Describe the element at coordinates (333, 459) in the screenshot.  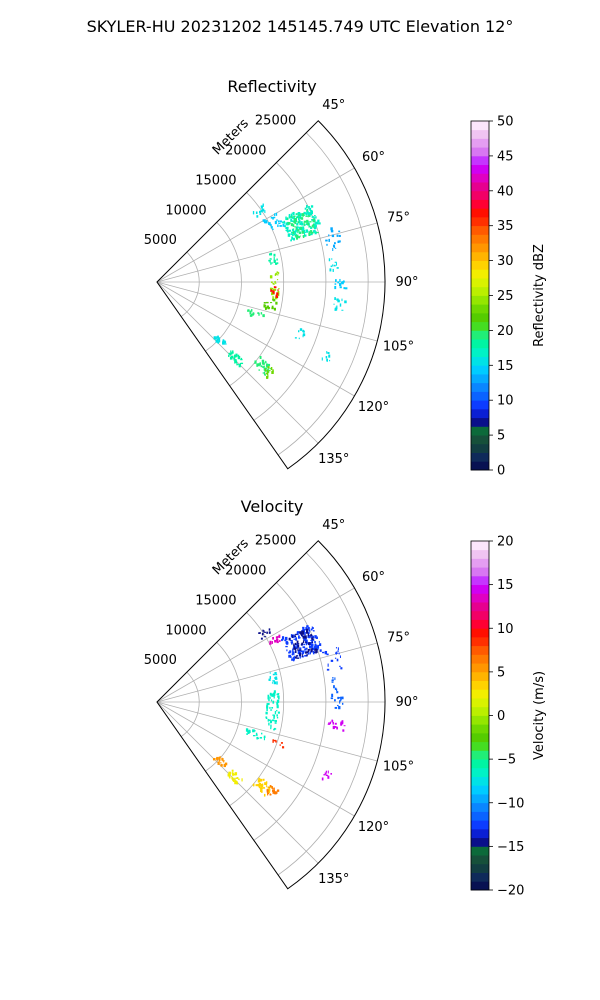
I see `azimuth-tick-label: 135°` at that location.